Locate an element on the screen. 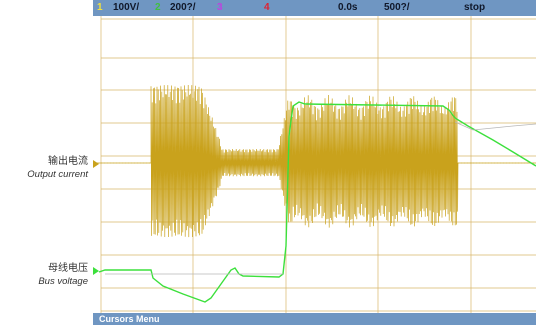 The image size is (536, 325). ch3-number: 3 is located at coordinates (220, 7).